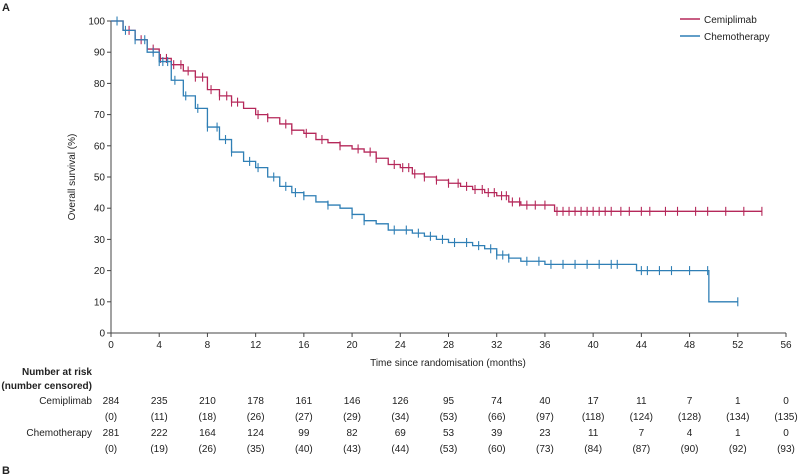  What do you see at coordinates (111, 345) in the screenshot?
I see `x-tick-label-0: 0` at bounding box center [111, 345].